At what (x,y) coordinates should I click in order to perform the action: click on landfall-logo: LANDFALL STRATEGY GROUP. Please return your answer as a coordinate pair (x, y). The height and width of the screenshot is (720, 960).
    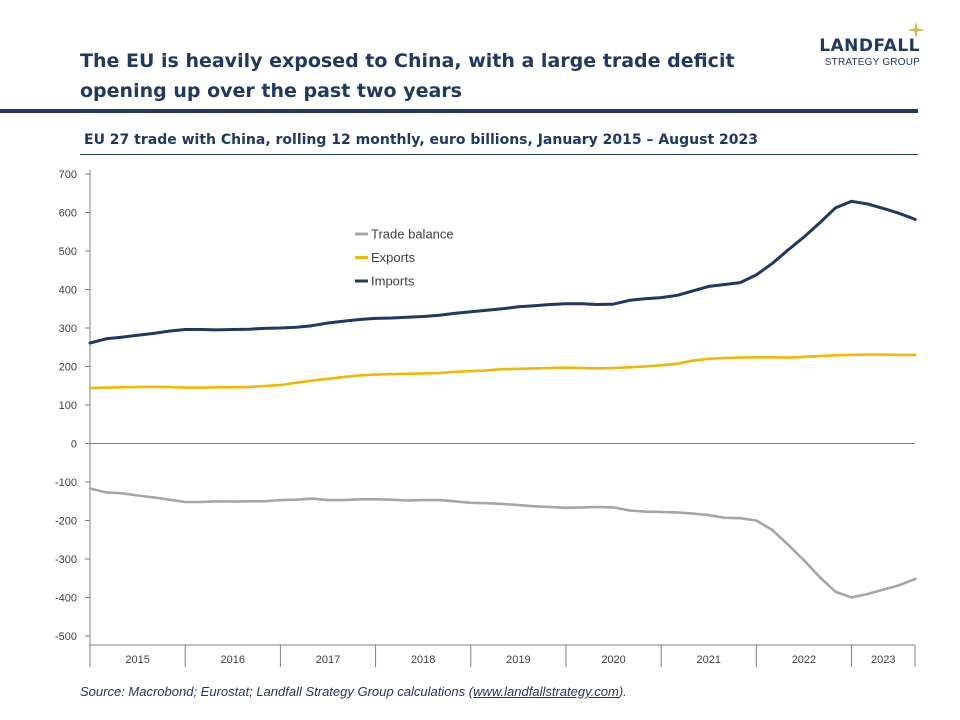
    Looking at the image, I should click on (842, 50).